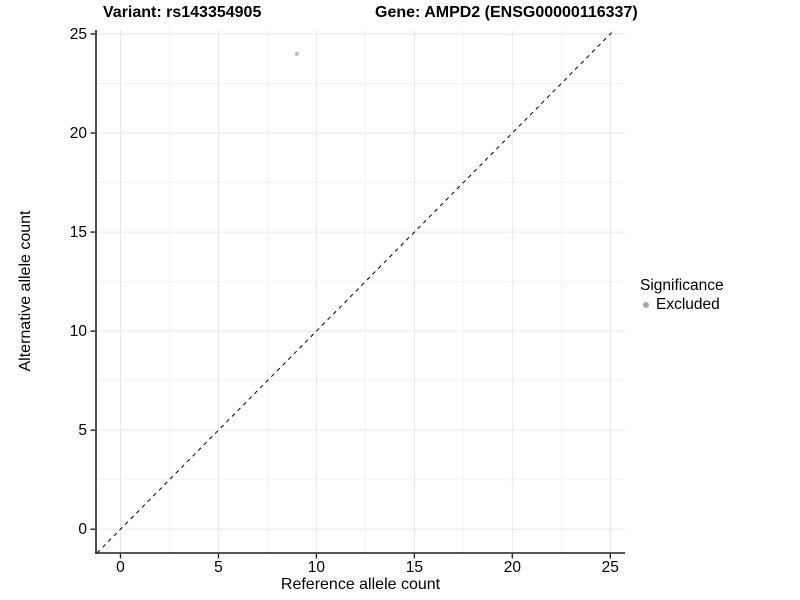  Describe the element at coordinates (79, 331) in the screenshot. I see `y-tick-label: 10` at that location.